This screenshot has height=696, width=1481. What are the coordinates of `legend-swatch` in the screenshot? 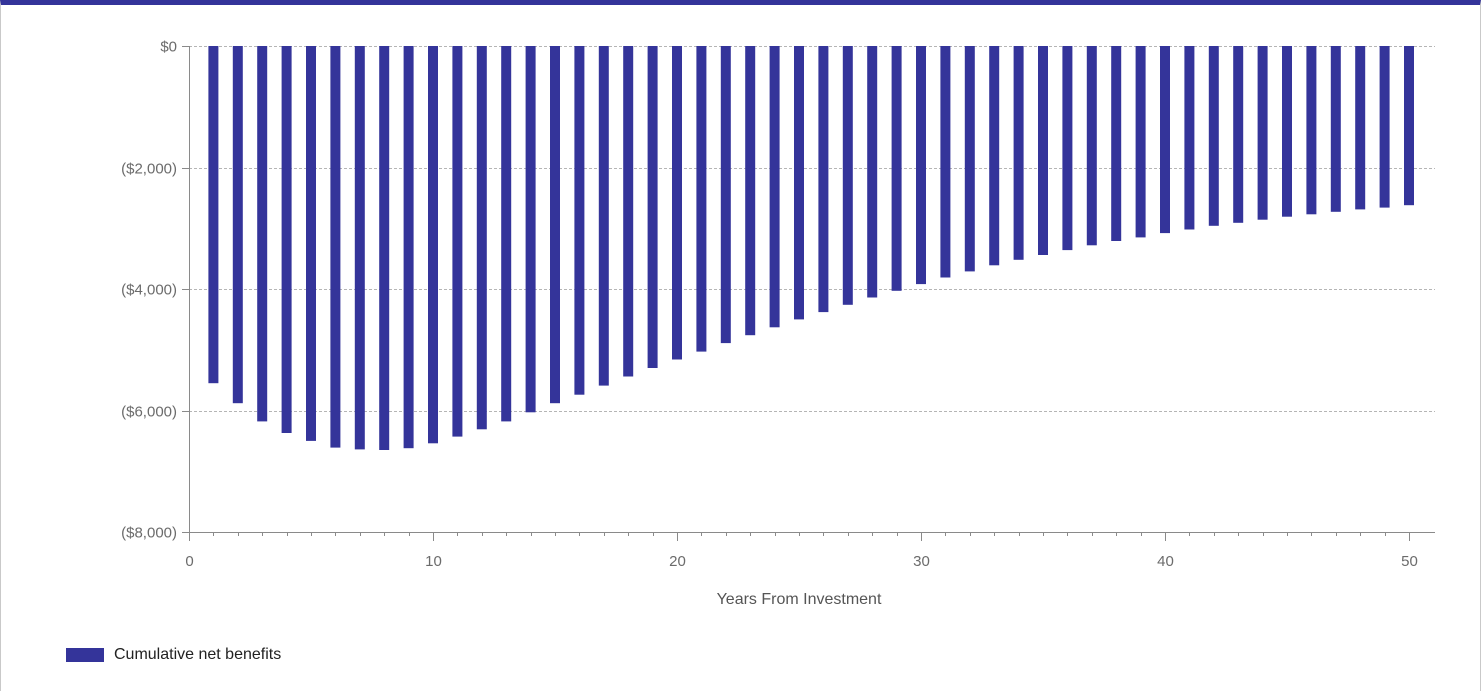 It's located at (85, 655).